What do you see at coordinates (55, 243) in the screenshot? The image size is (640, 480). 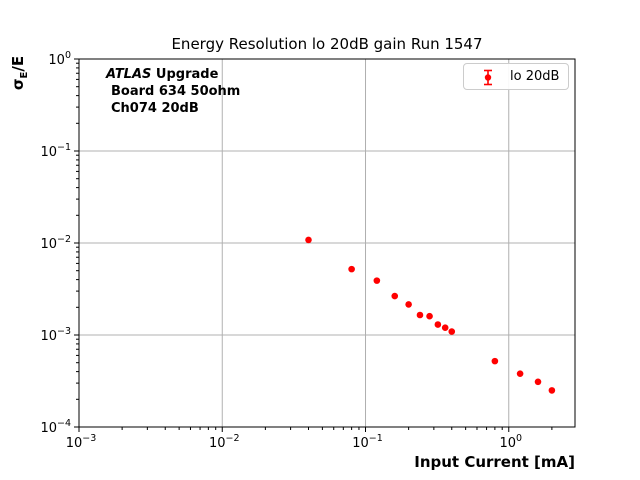 I see `y-tick-label: 10⁻²` at bounding box center [55, 243].